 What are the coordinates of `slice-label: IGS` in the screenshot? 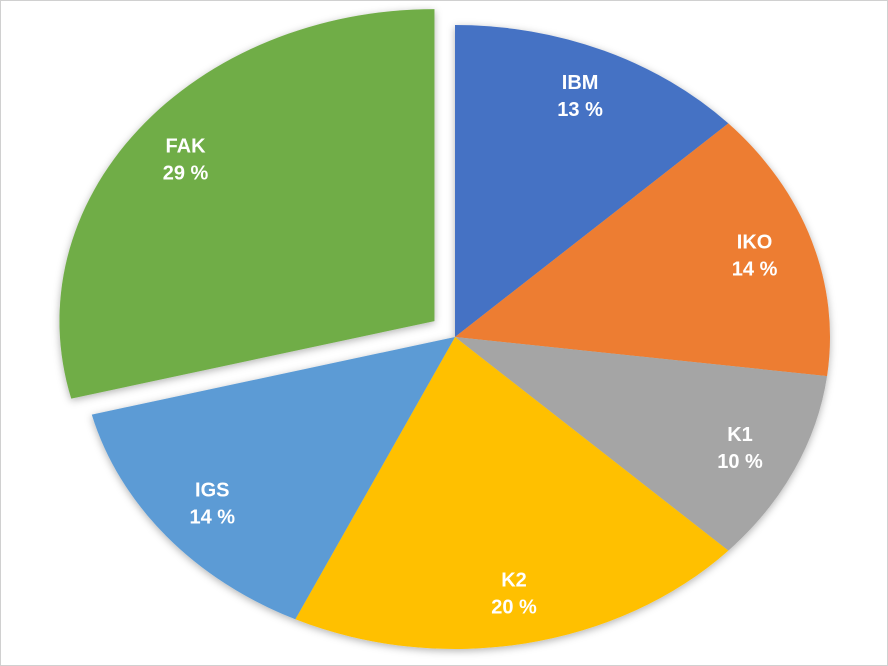 It's located at (212, 490).